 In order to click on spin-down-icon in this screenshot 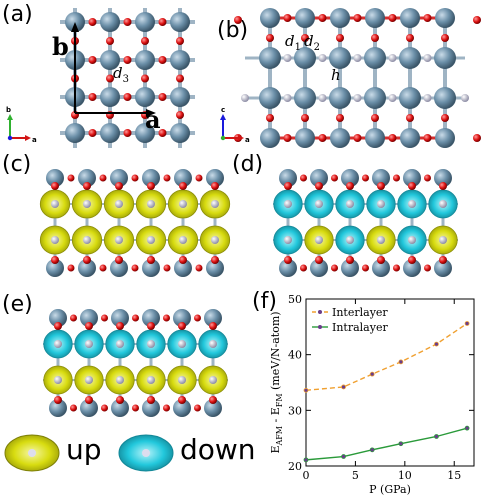, I will do `click(146, 453)`.